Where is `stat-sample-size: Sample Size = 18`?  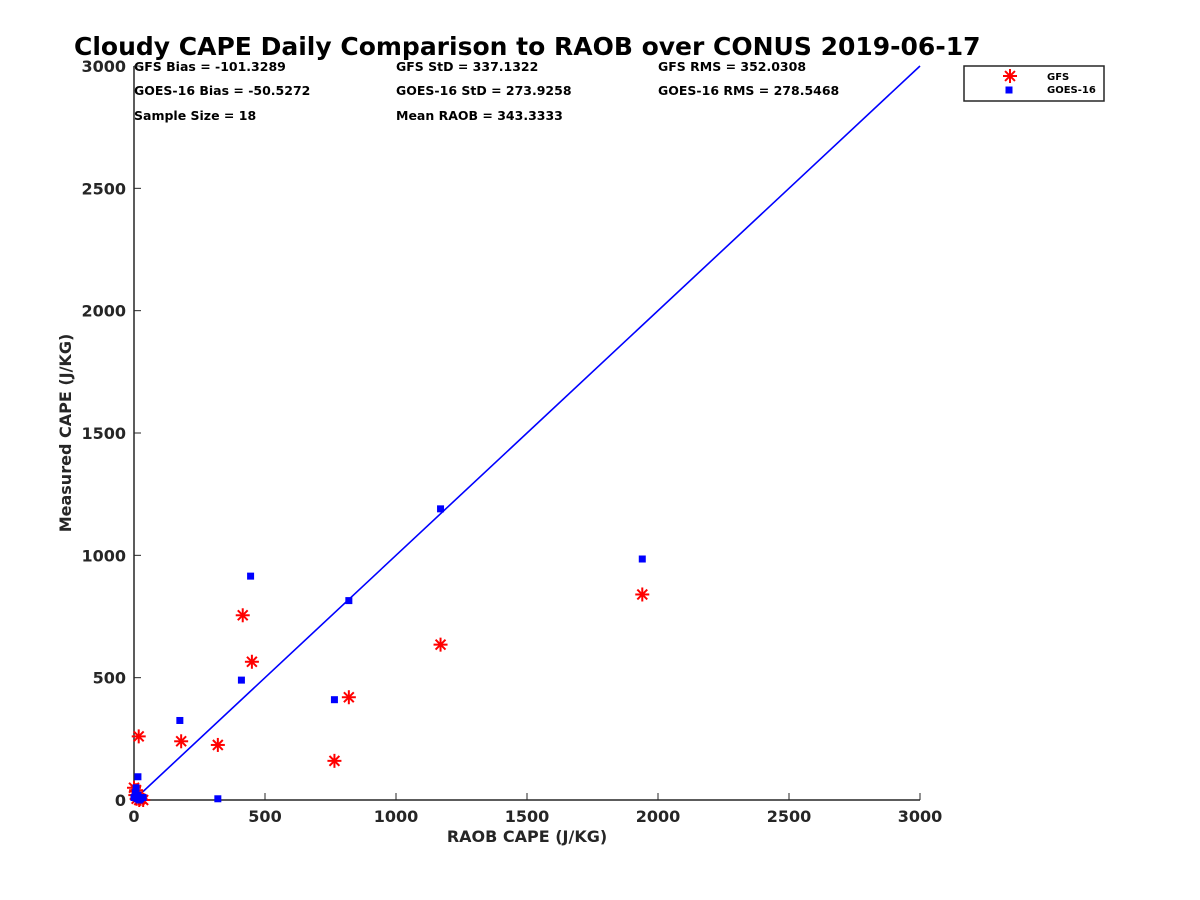 stat-sample-size: Sample Size = 18 is located at coordinates (195, 115).